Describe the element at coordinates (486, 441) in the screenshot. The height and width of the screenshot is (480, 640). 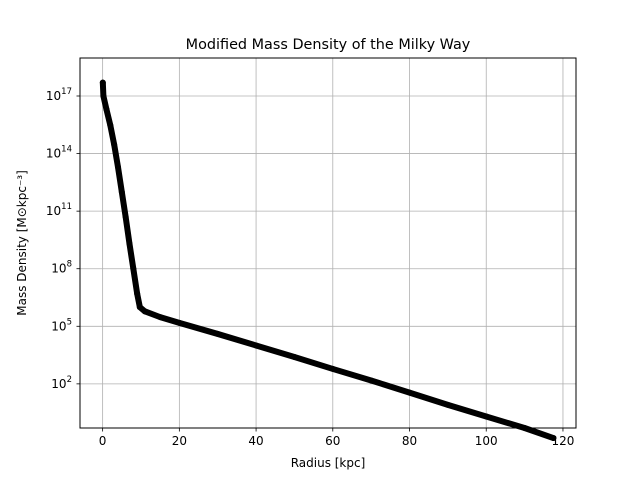
I see `x-tick-label: 100` at that location.